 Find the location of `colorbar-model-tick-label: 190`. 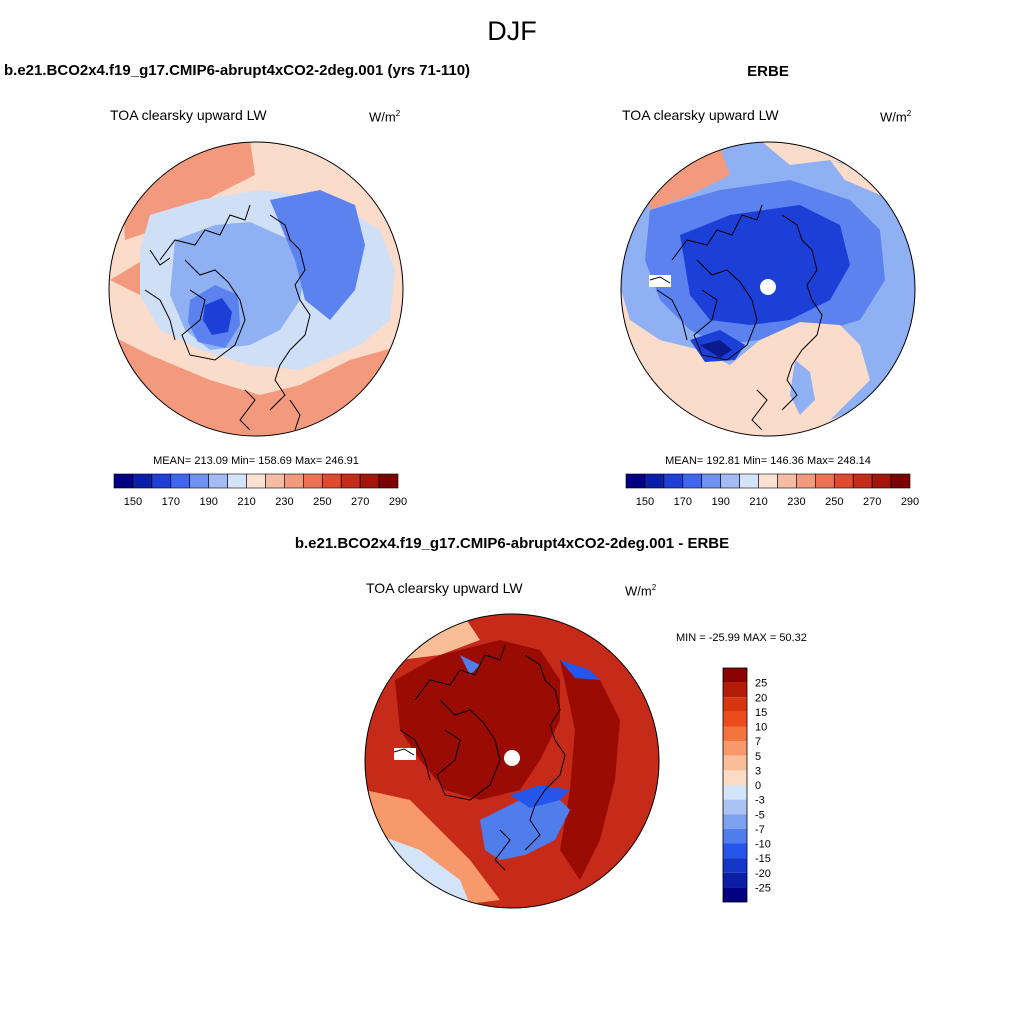

colorbar-model-tick-label: 190 is located at coordinates (208, 502).